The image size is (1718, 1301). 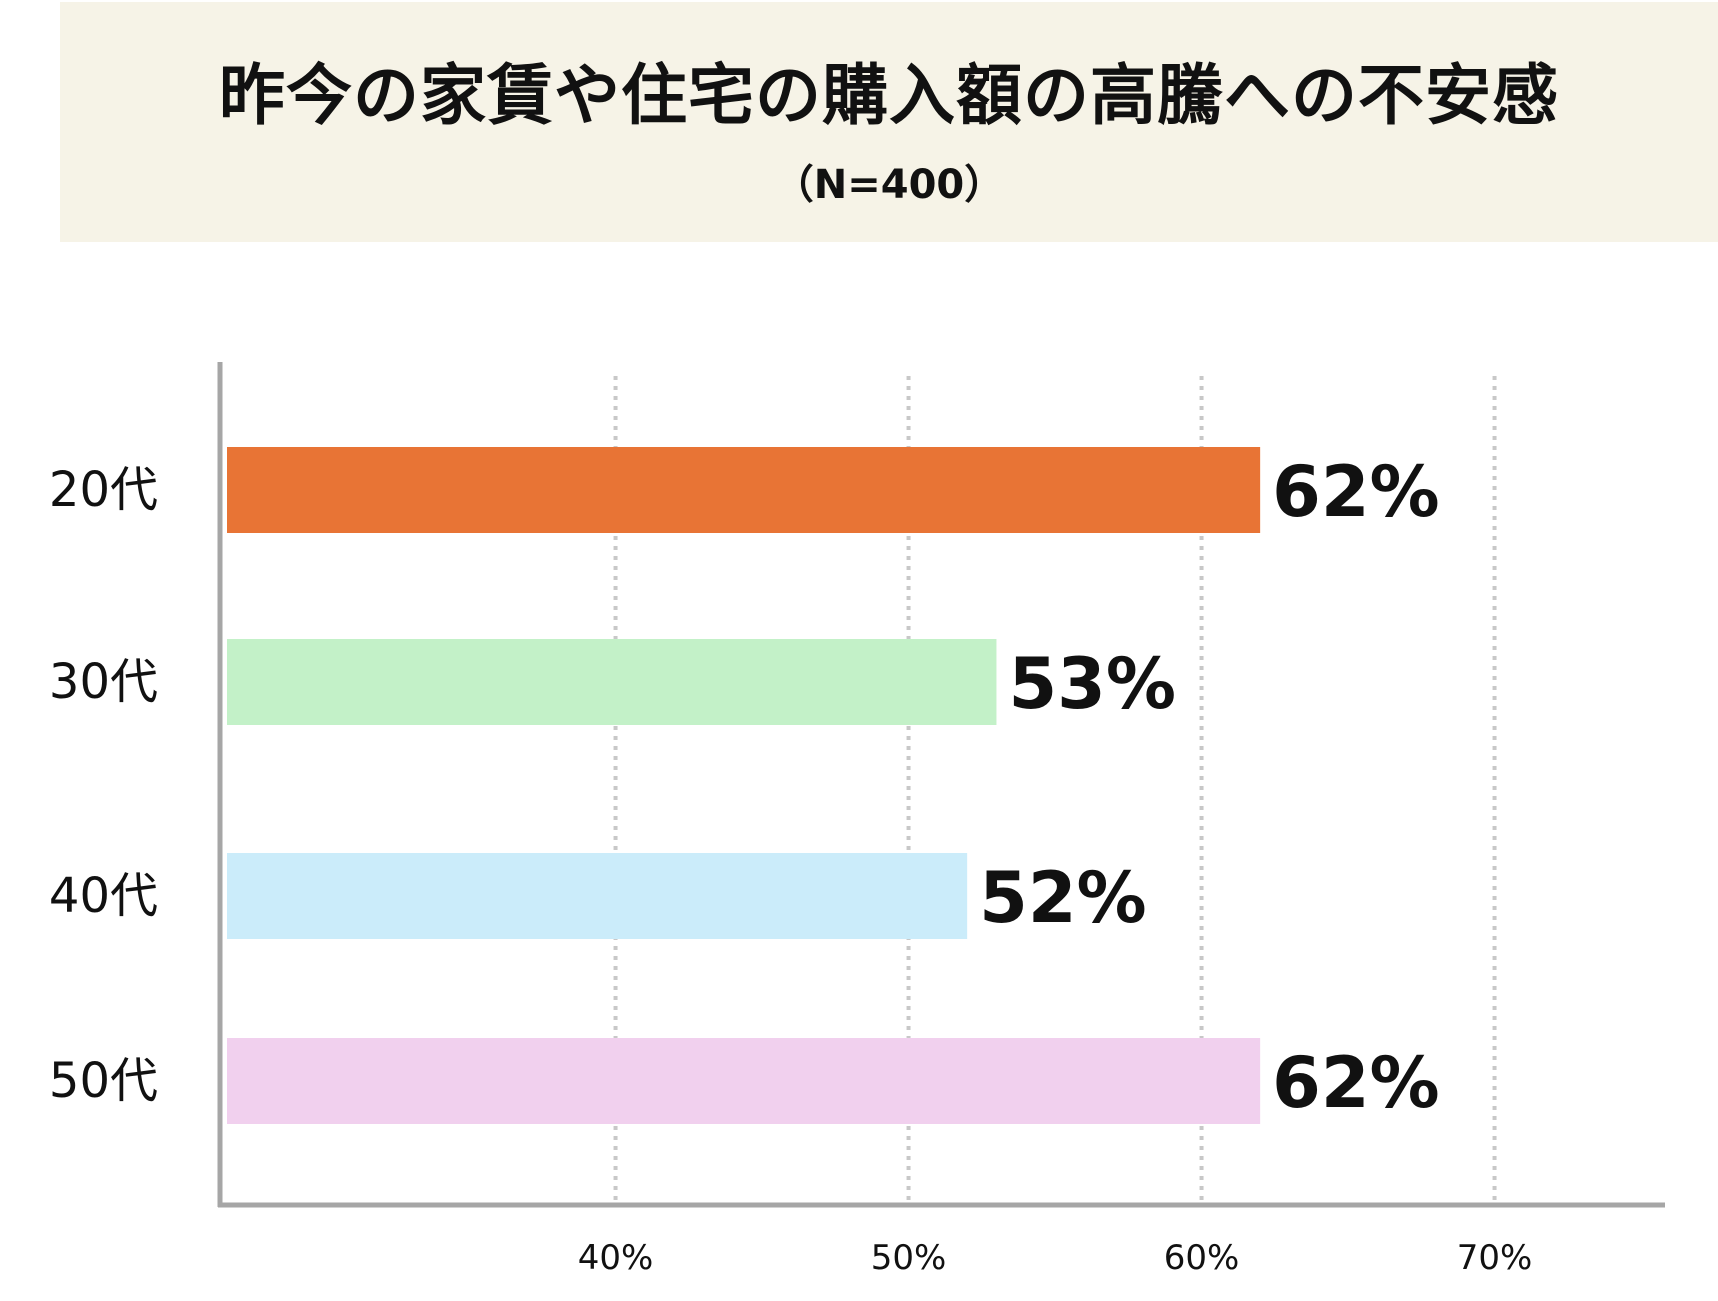 What do you see at coordinates (1495, 1258) in the screenshot?
I see `x-tick-label: 70%` at bounding box center [1495, 1258].